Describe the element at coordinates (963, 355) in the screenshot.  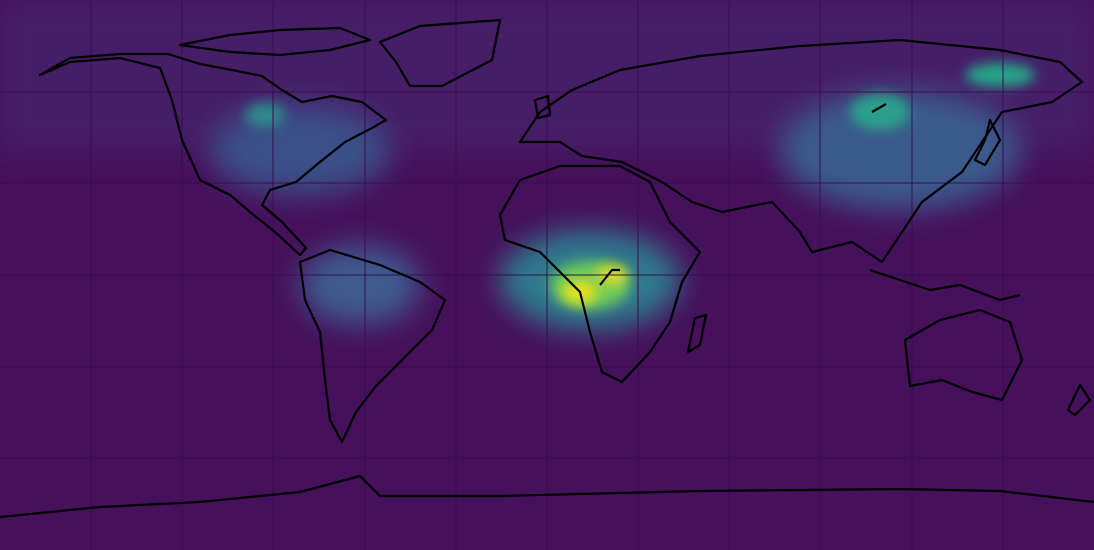
I see `australia` at that location.